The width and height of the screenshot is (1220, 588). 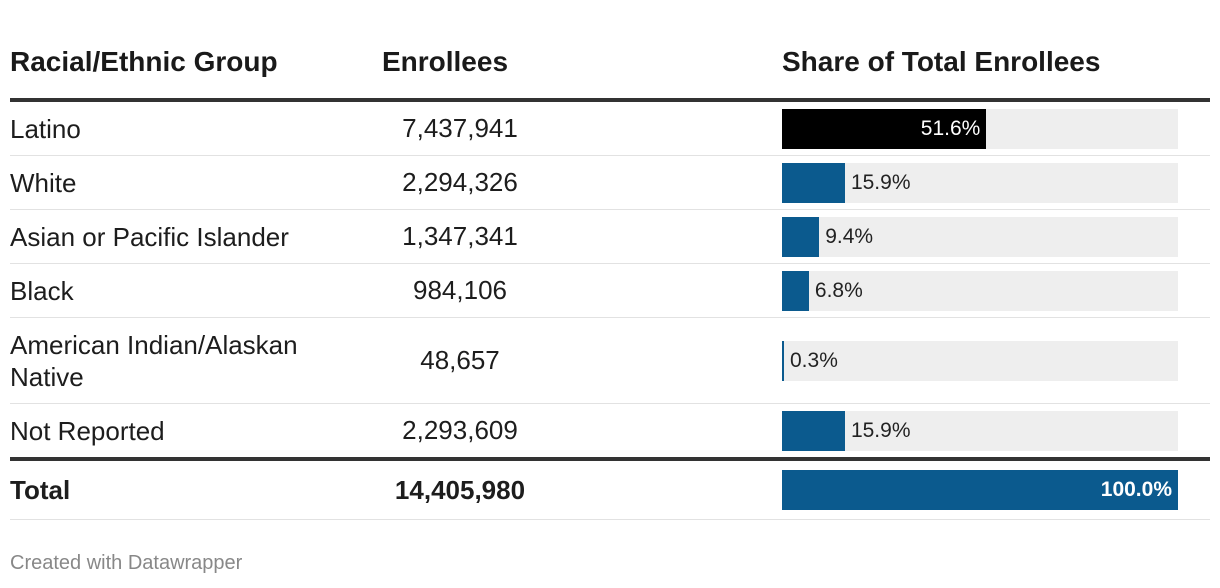 I want to click on row-group: American Indian/Alaskan Native, so click(x=154, y=360).